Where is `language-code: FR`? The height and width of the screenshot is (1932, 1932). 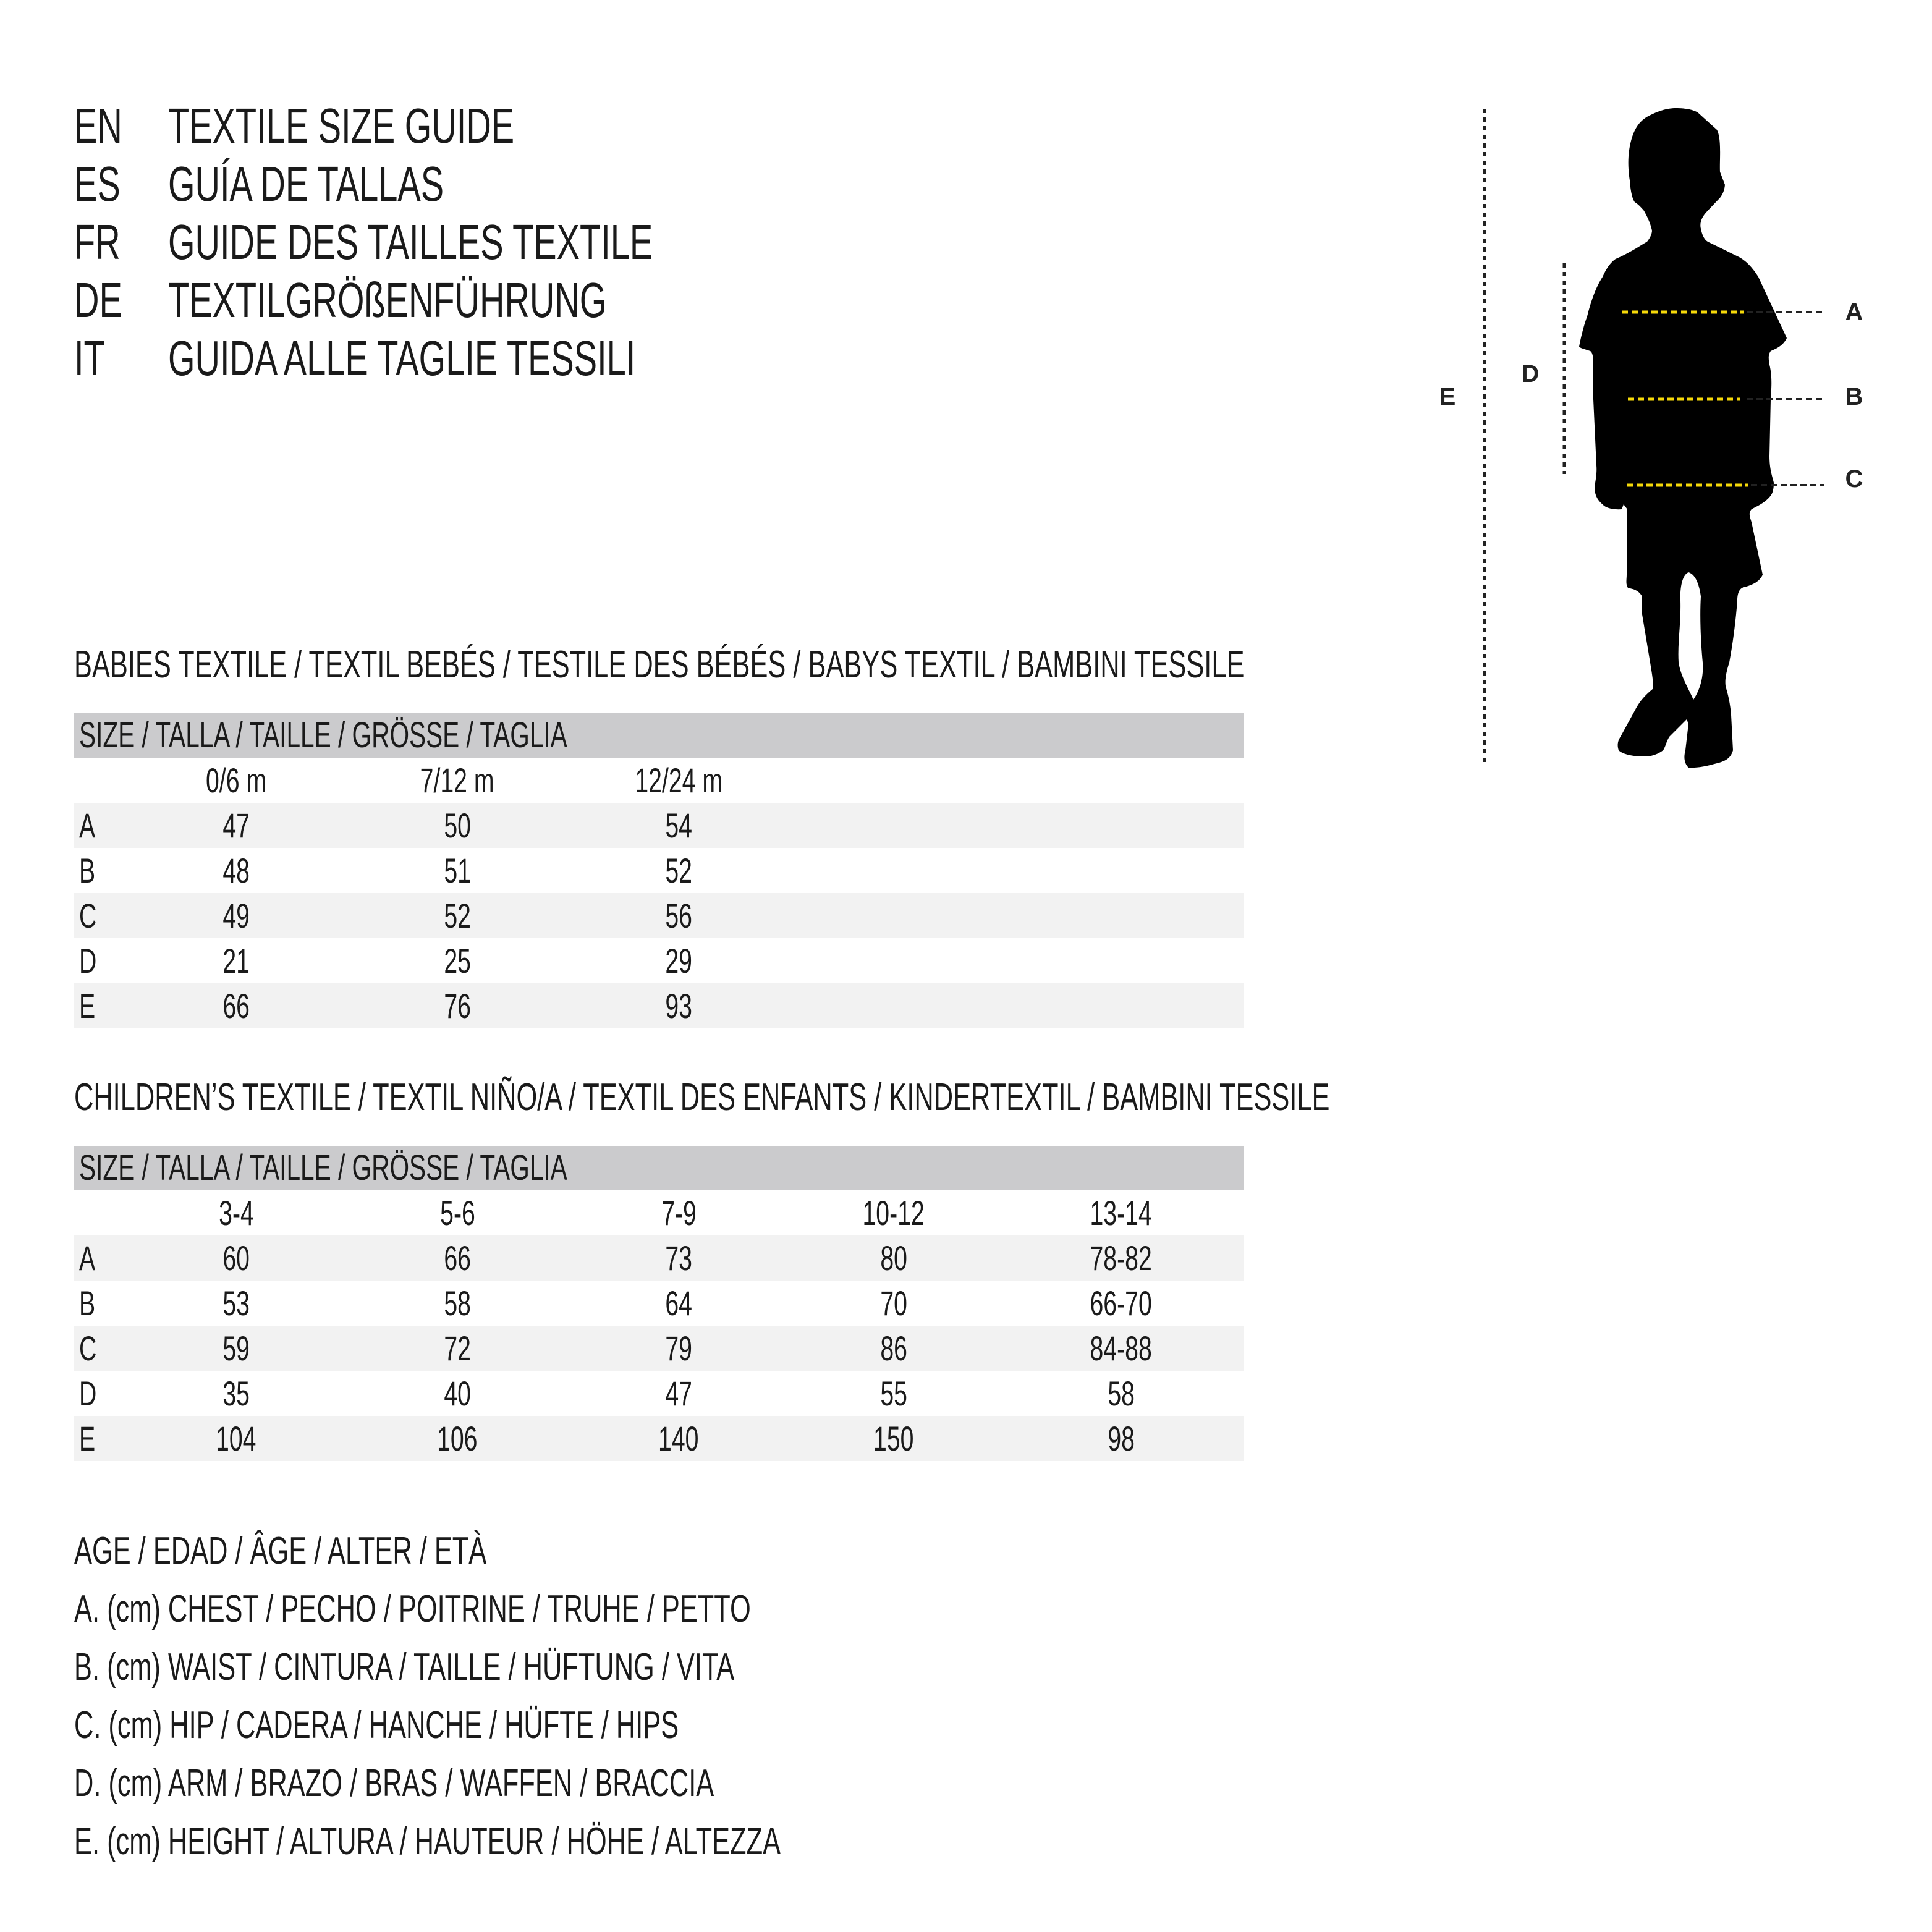 language-code: FR is located at coordinates (97, 241).